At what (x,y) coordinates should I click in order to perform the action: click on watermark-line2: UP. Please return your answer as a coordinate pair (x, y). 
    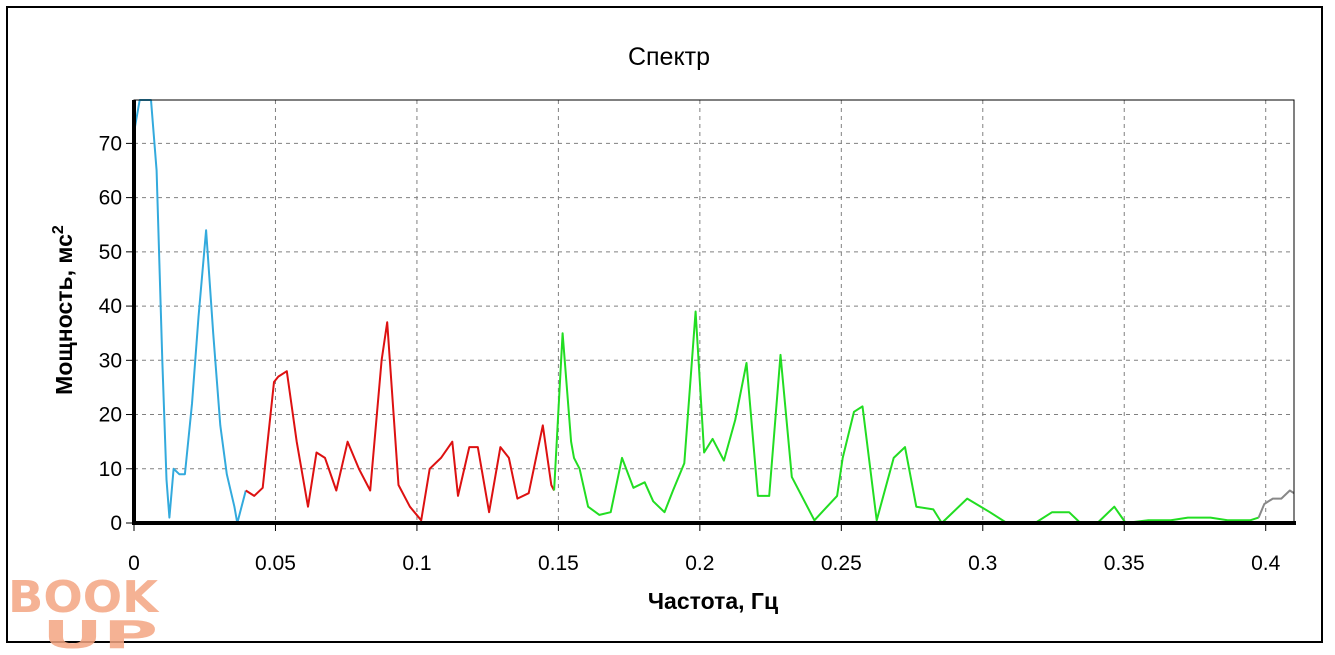
    Looking at the image, I should click on (100, 634).